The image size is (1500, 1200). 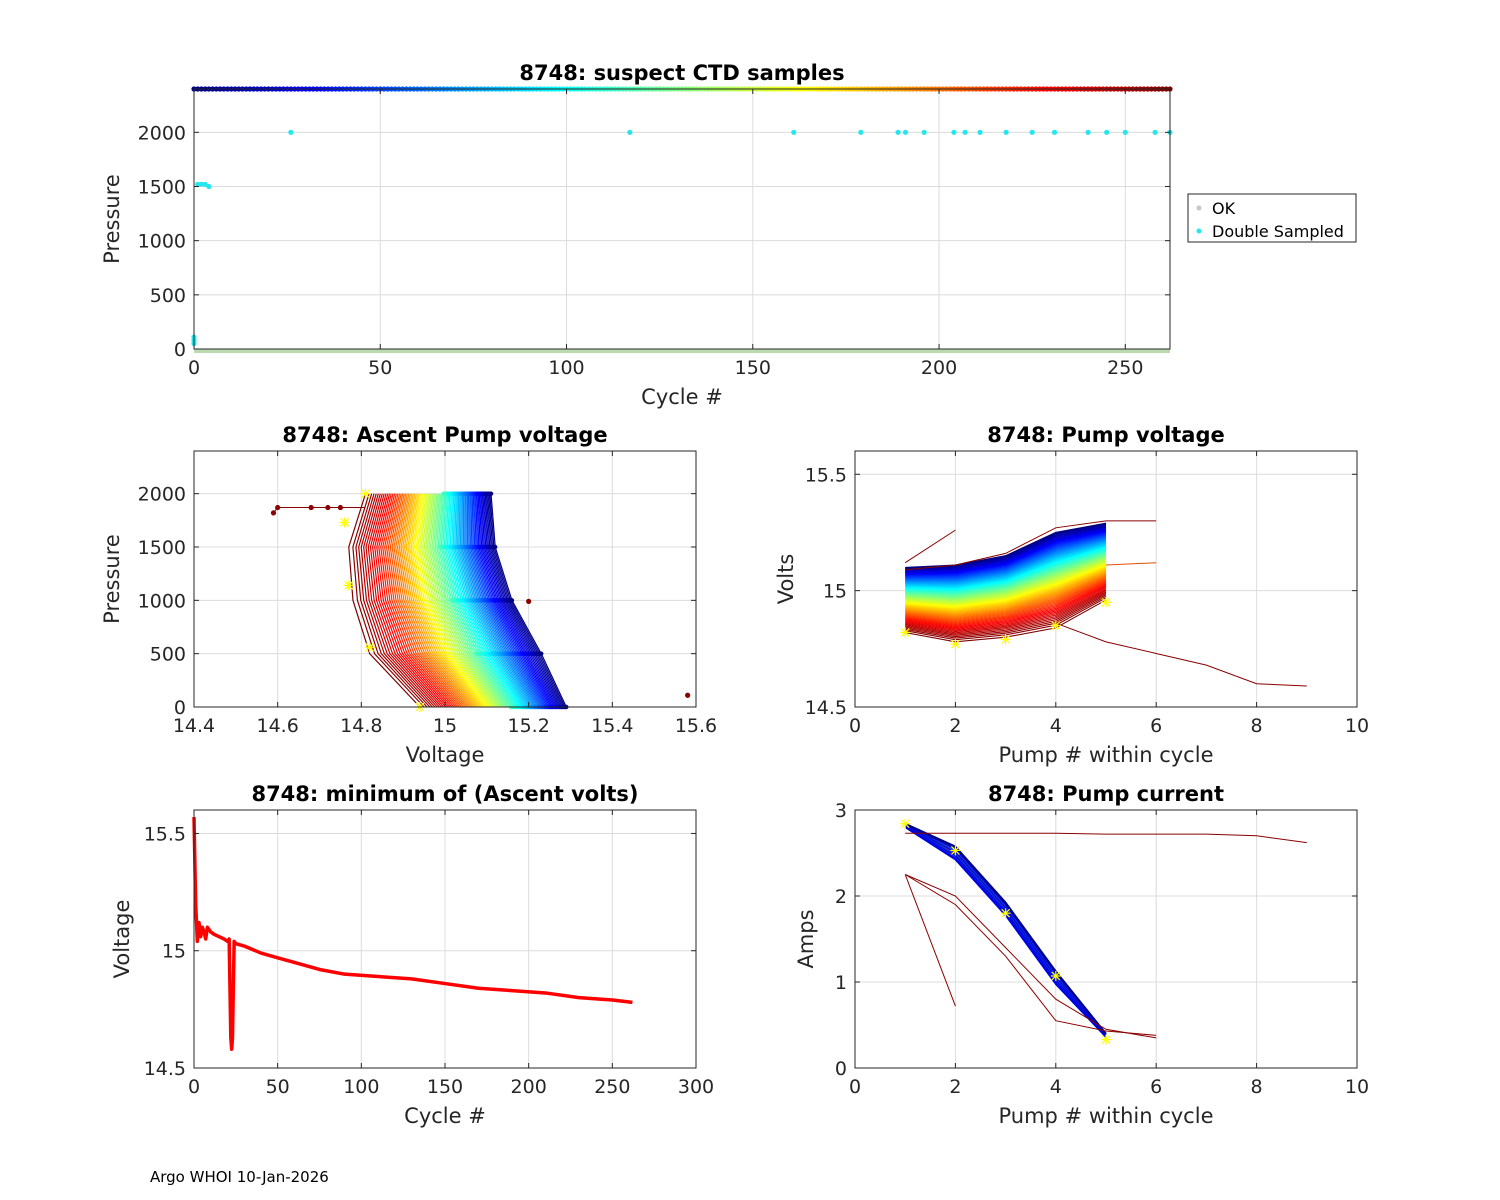 What do you see at coordinates (1156, 726) in the screenshot?
I see `x-tick-label: 6` at bounding box center [1156, 726].